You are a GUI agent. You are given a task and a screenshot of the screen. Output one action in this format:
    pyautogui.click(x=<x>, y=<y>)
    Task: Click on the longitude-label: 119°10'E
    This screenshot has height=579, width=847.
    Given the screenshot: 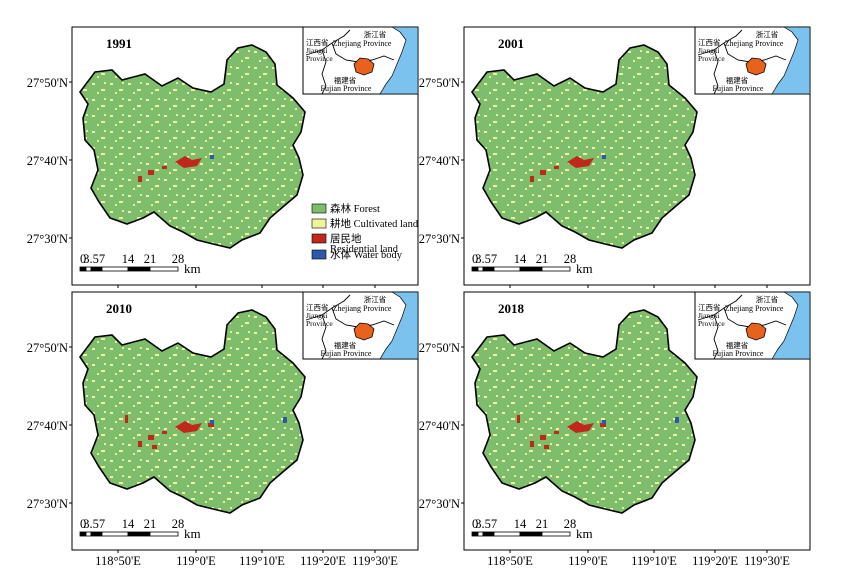 What is the action you would take?
    pyautogui.click(x=654, y=561)
    